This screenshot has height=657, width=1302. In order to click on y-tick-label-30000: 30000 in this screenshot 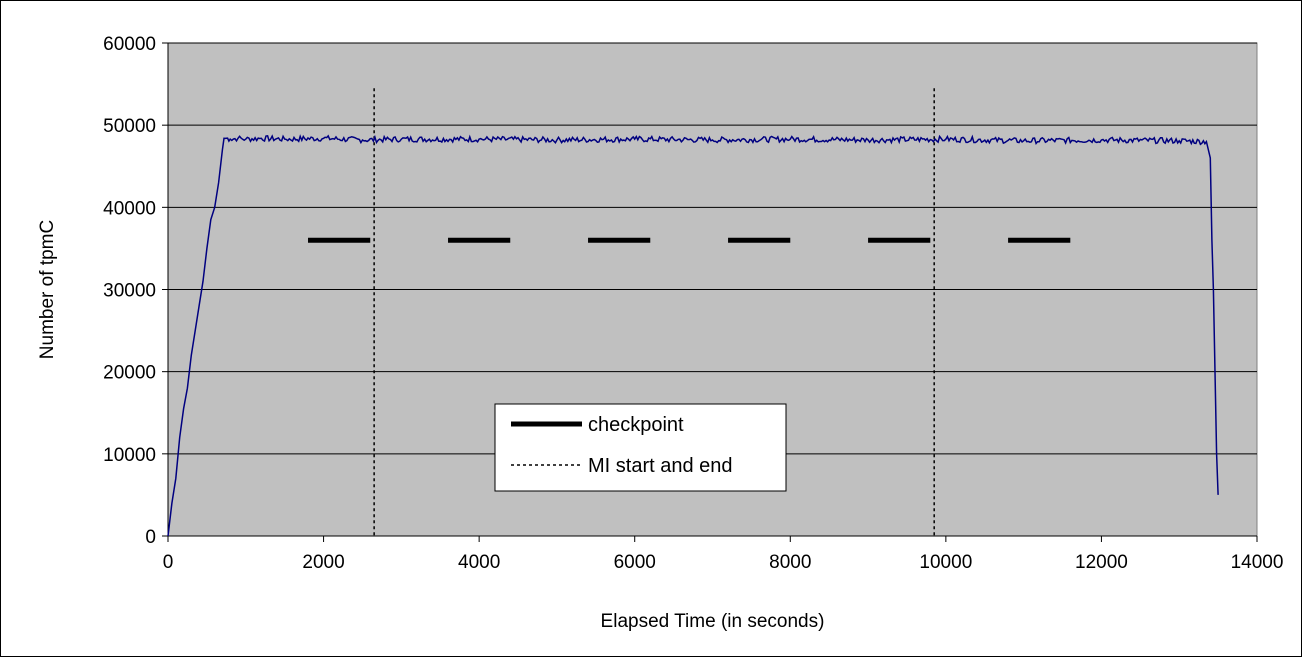, I will do `click(129, 291)`.